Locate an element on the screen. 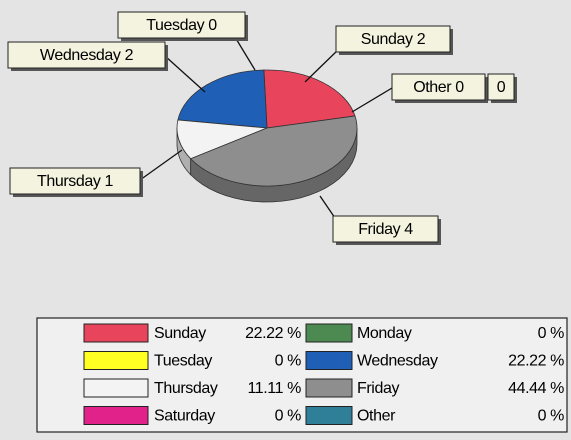 The image size is (571, 440). slice-label: Friday 4 is located at coordinates (385, 229).